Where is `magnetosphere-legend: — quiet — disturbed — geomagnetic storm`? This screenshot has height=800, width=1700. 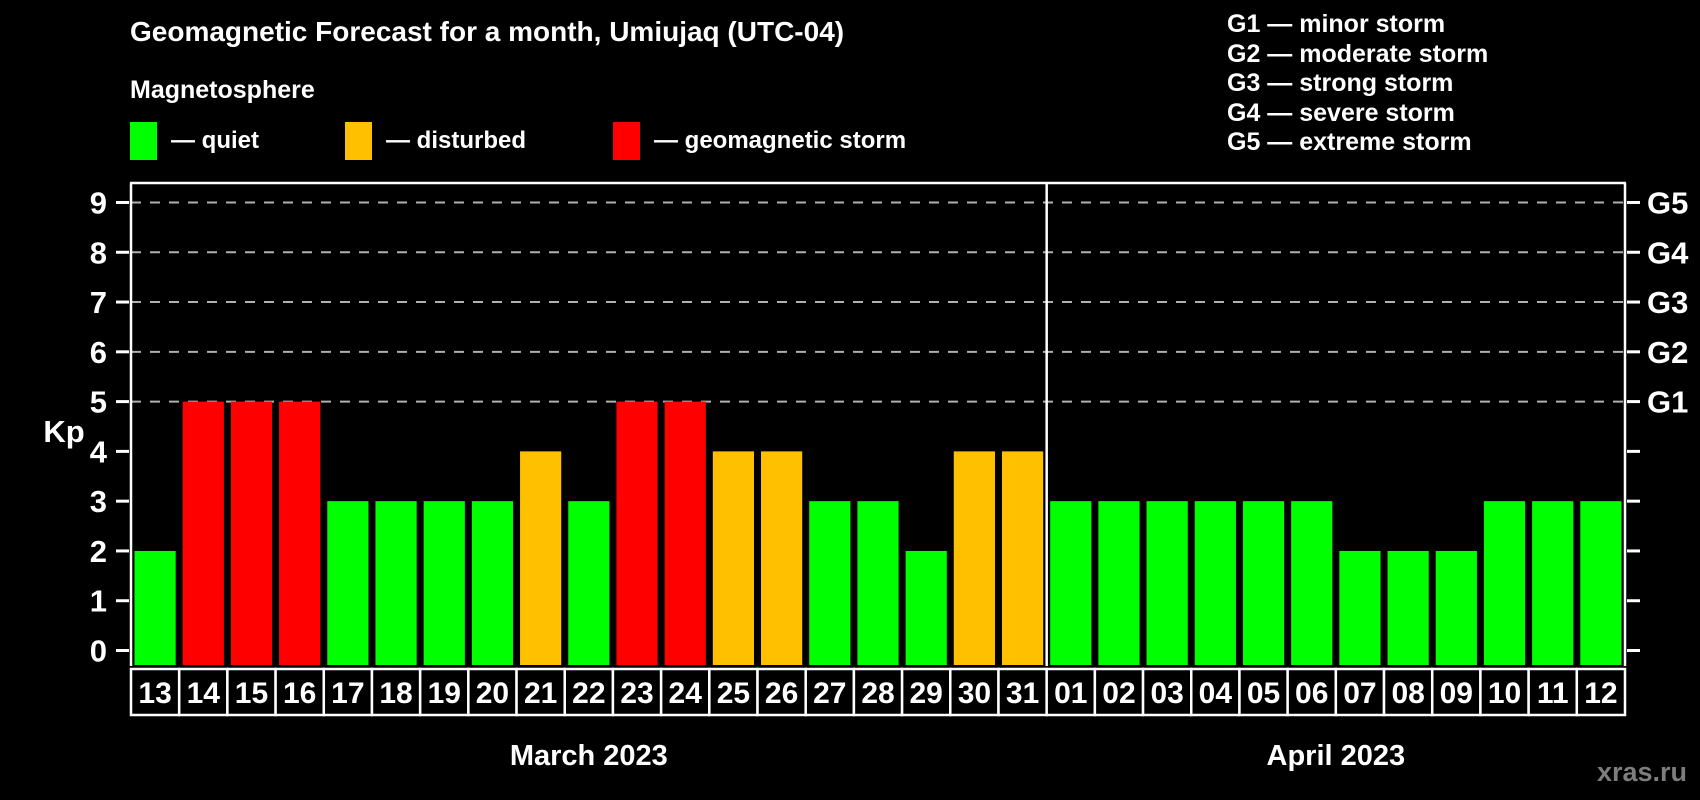
magnetosphere-legend: — quiet — disturbed — geomagnetic storm is located at coordinates (500, 141).